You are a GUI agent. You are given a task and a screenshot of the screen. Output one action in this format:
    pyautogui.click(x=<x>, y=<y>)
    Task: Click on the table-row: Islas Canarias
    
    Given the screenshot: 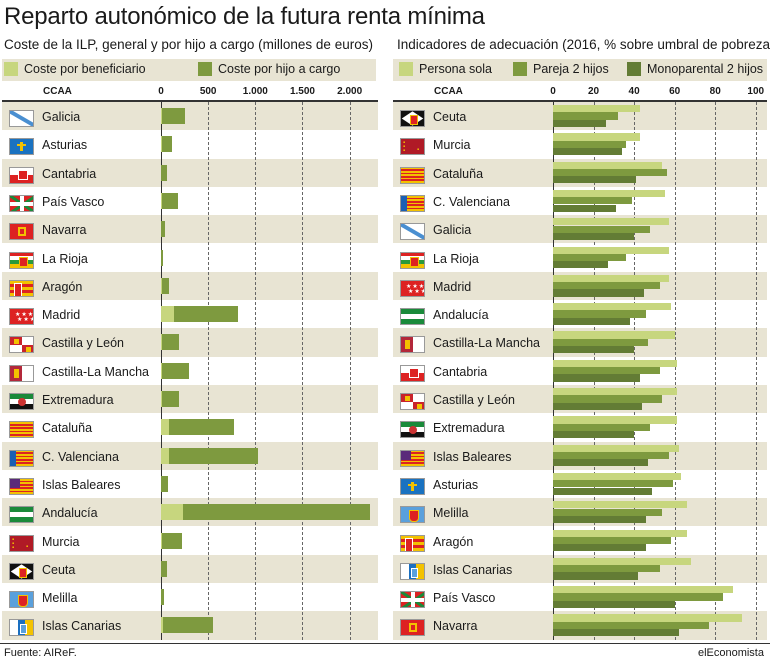 What is the action you would take?
    pyautogui.click(x=190, y=625)
    